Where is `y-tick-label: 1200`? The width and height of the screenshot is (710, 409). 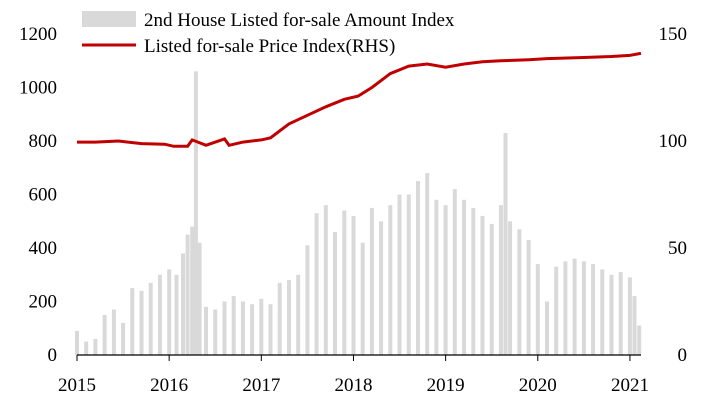
y-tick-label: 1200 is located at coordinates (38, 34).